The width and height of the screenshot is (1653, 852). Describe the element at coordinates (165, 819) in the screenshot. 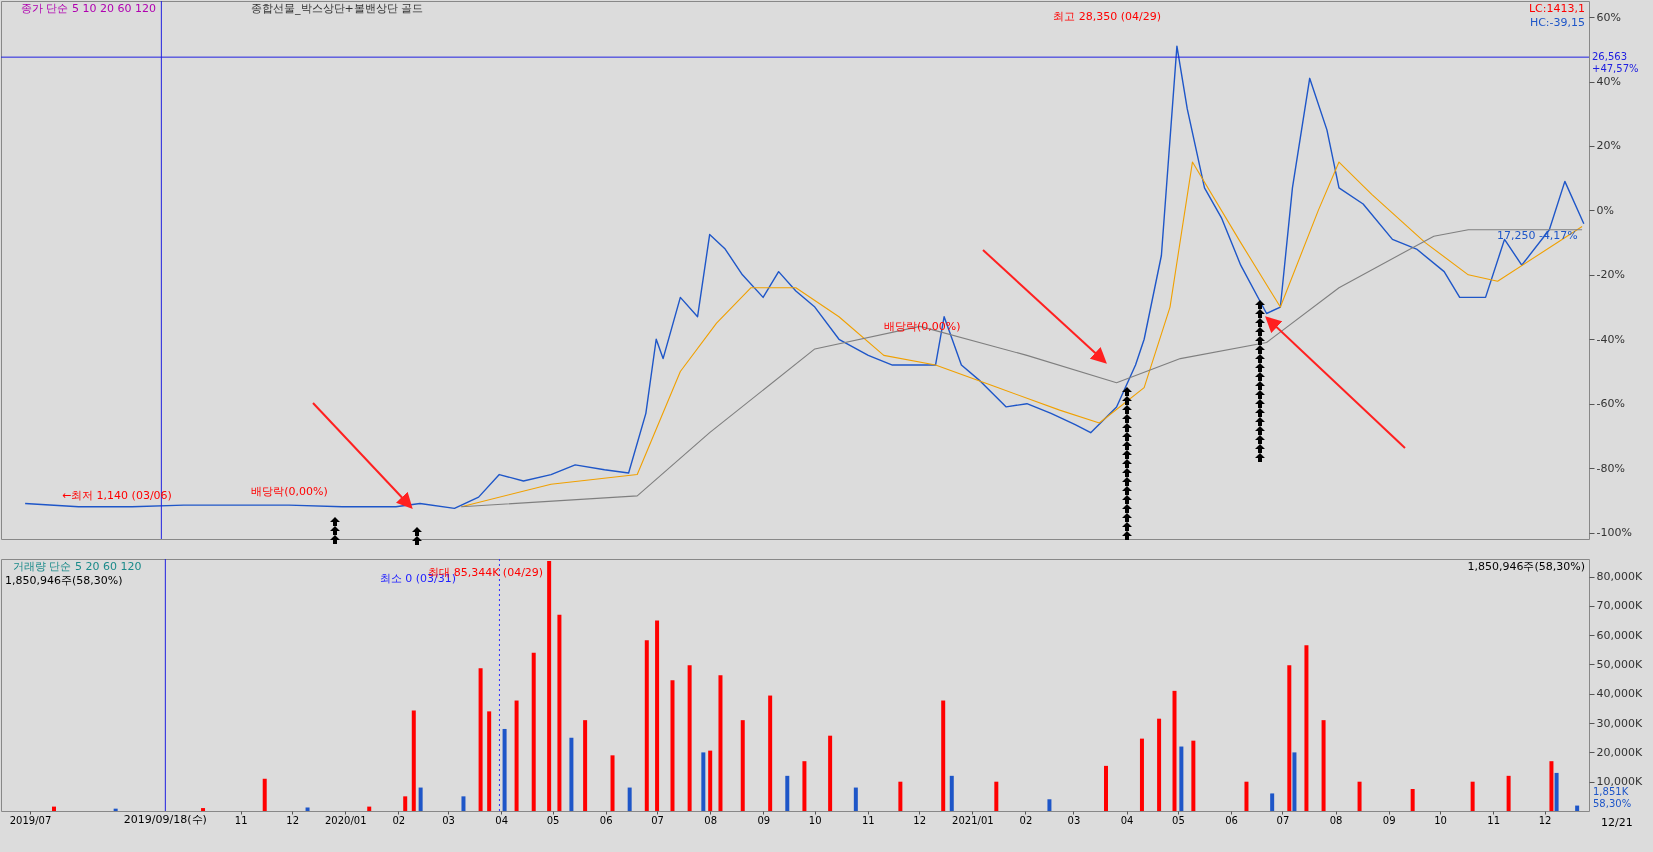

I see `ref-line-label: 2019/09/18(수)` at that location.